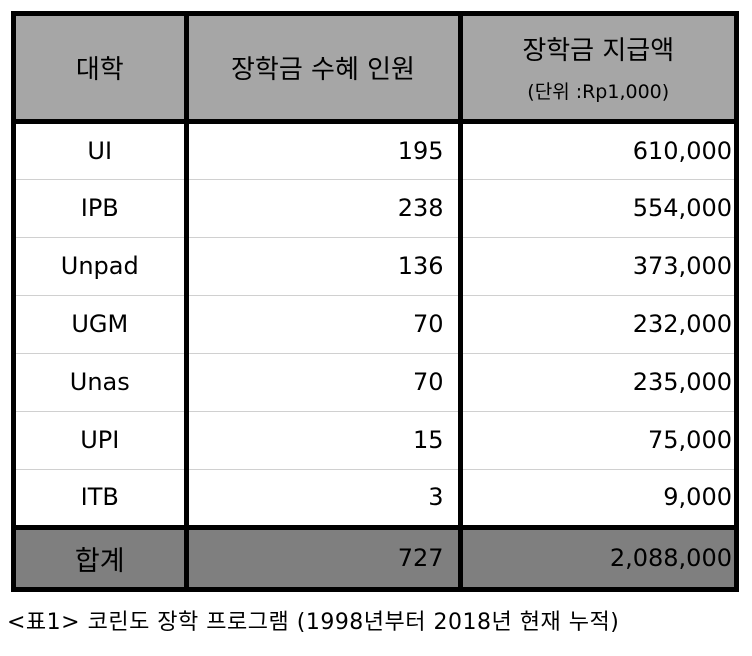  What do you see at coordinates (324, 555) in the screenshot?
I see `total-recipients: 727` at bounding box center [324, 555].